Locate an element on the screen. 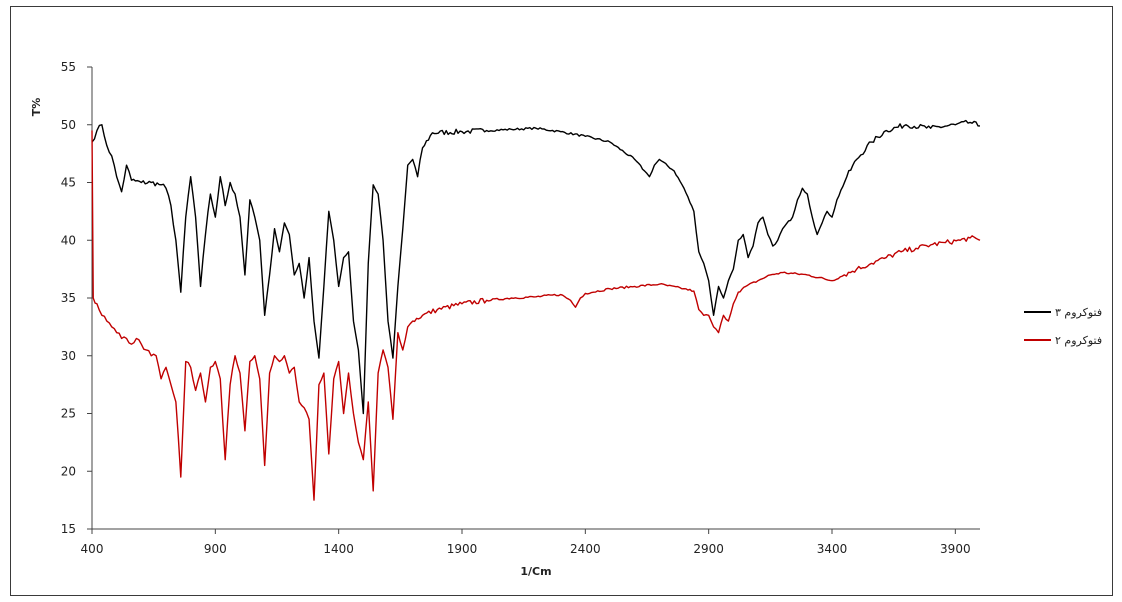 This screenshot has width=1122, height=602. y-tick-label: 30 is located at coordinates (68, 356).